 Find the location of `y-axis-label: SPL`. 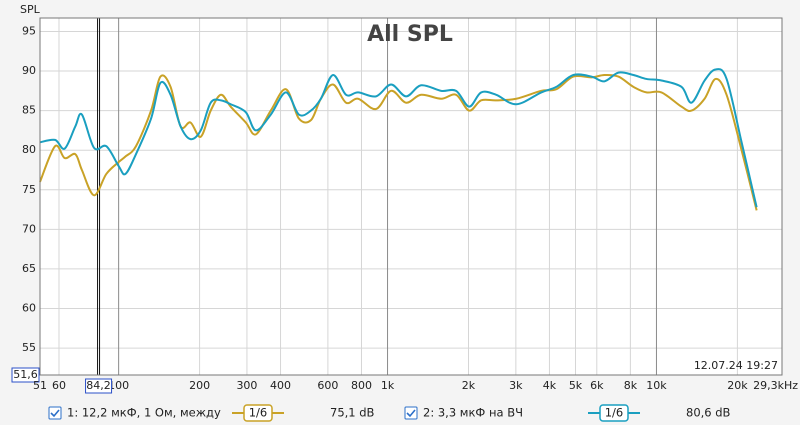

y-axis-label: SPL is located at coordinates (30, 9).